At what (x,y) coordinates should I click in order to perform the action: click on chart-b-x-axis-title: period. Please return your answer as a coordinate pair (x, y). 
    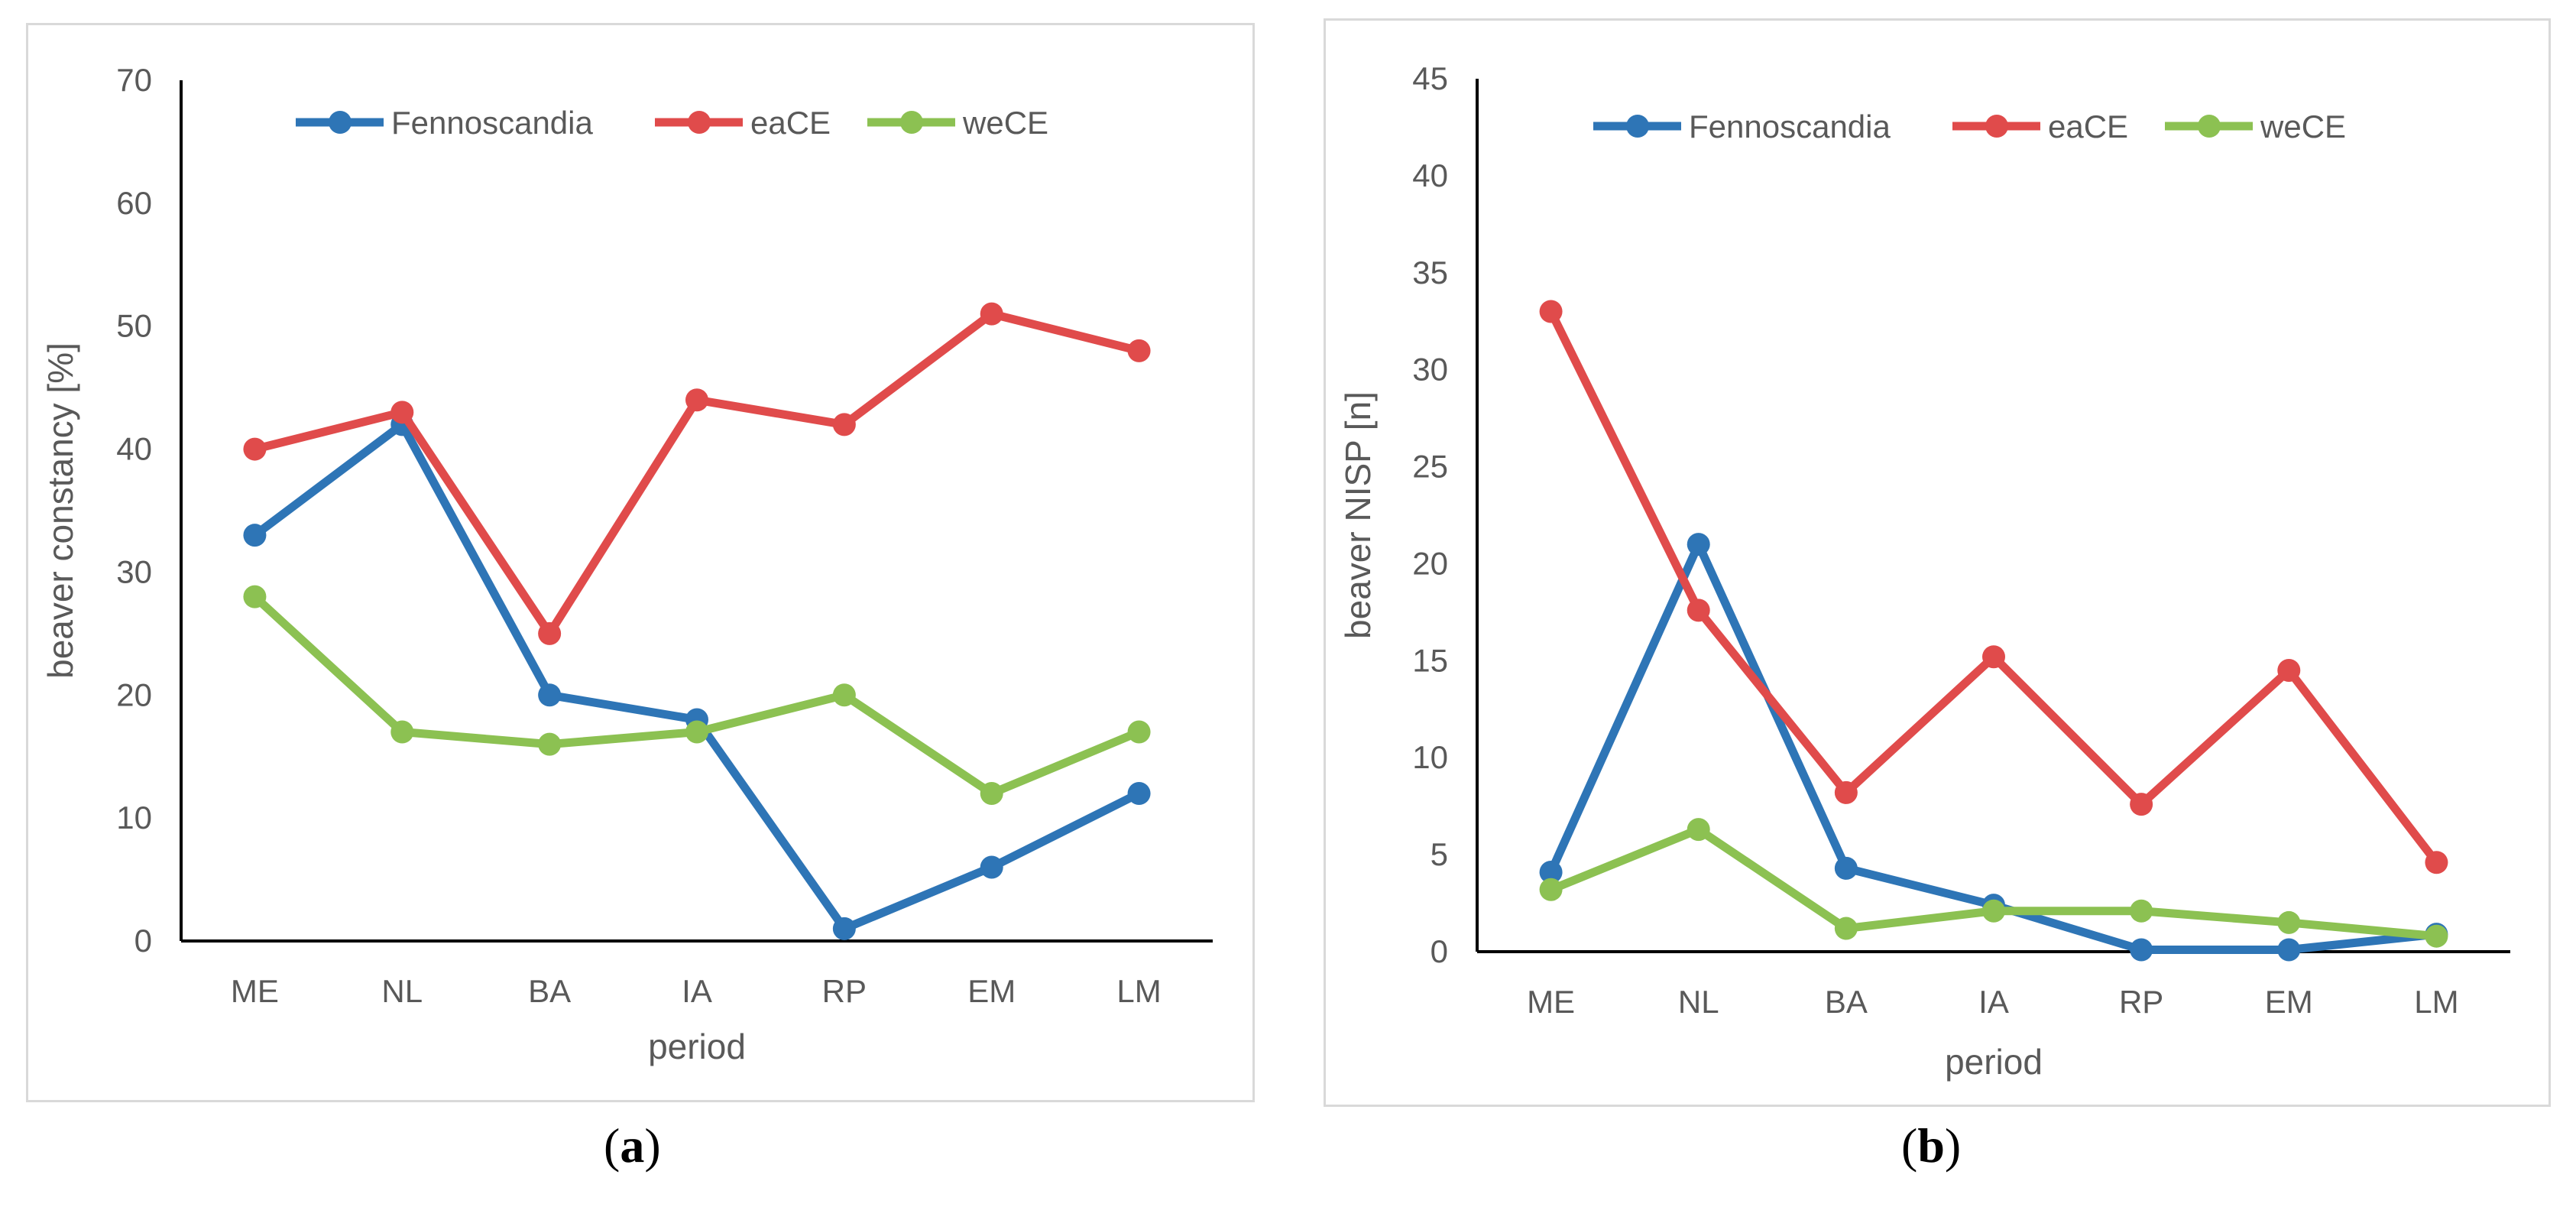
    Looking at the image, I should click on (1994, 1062).